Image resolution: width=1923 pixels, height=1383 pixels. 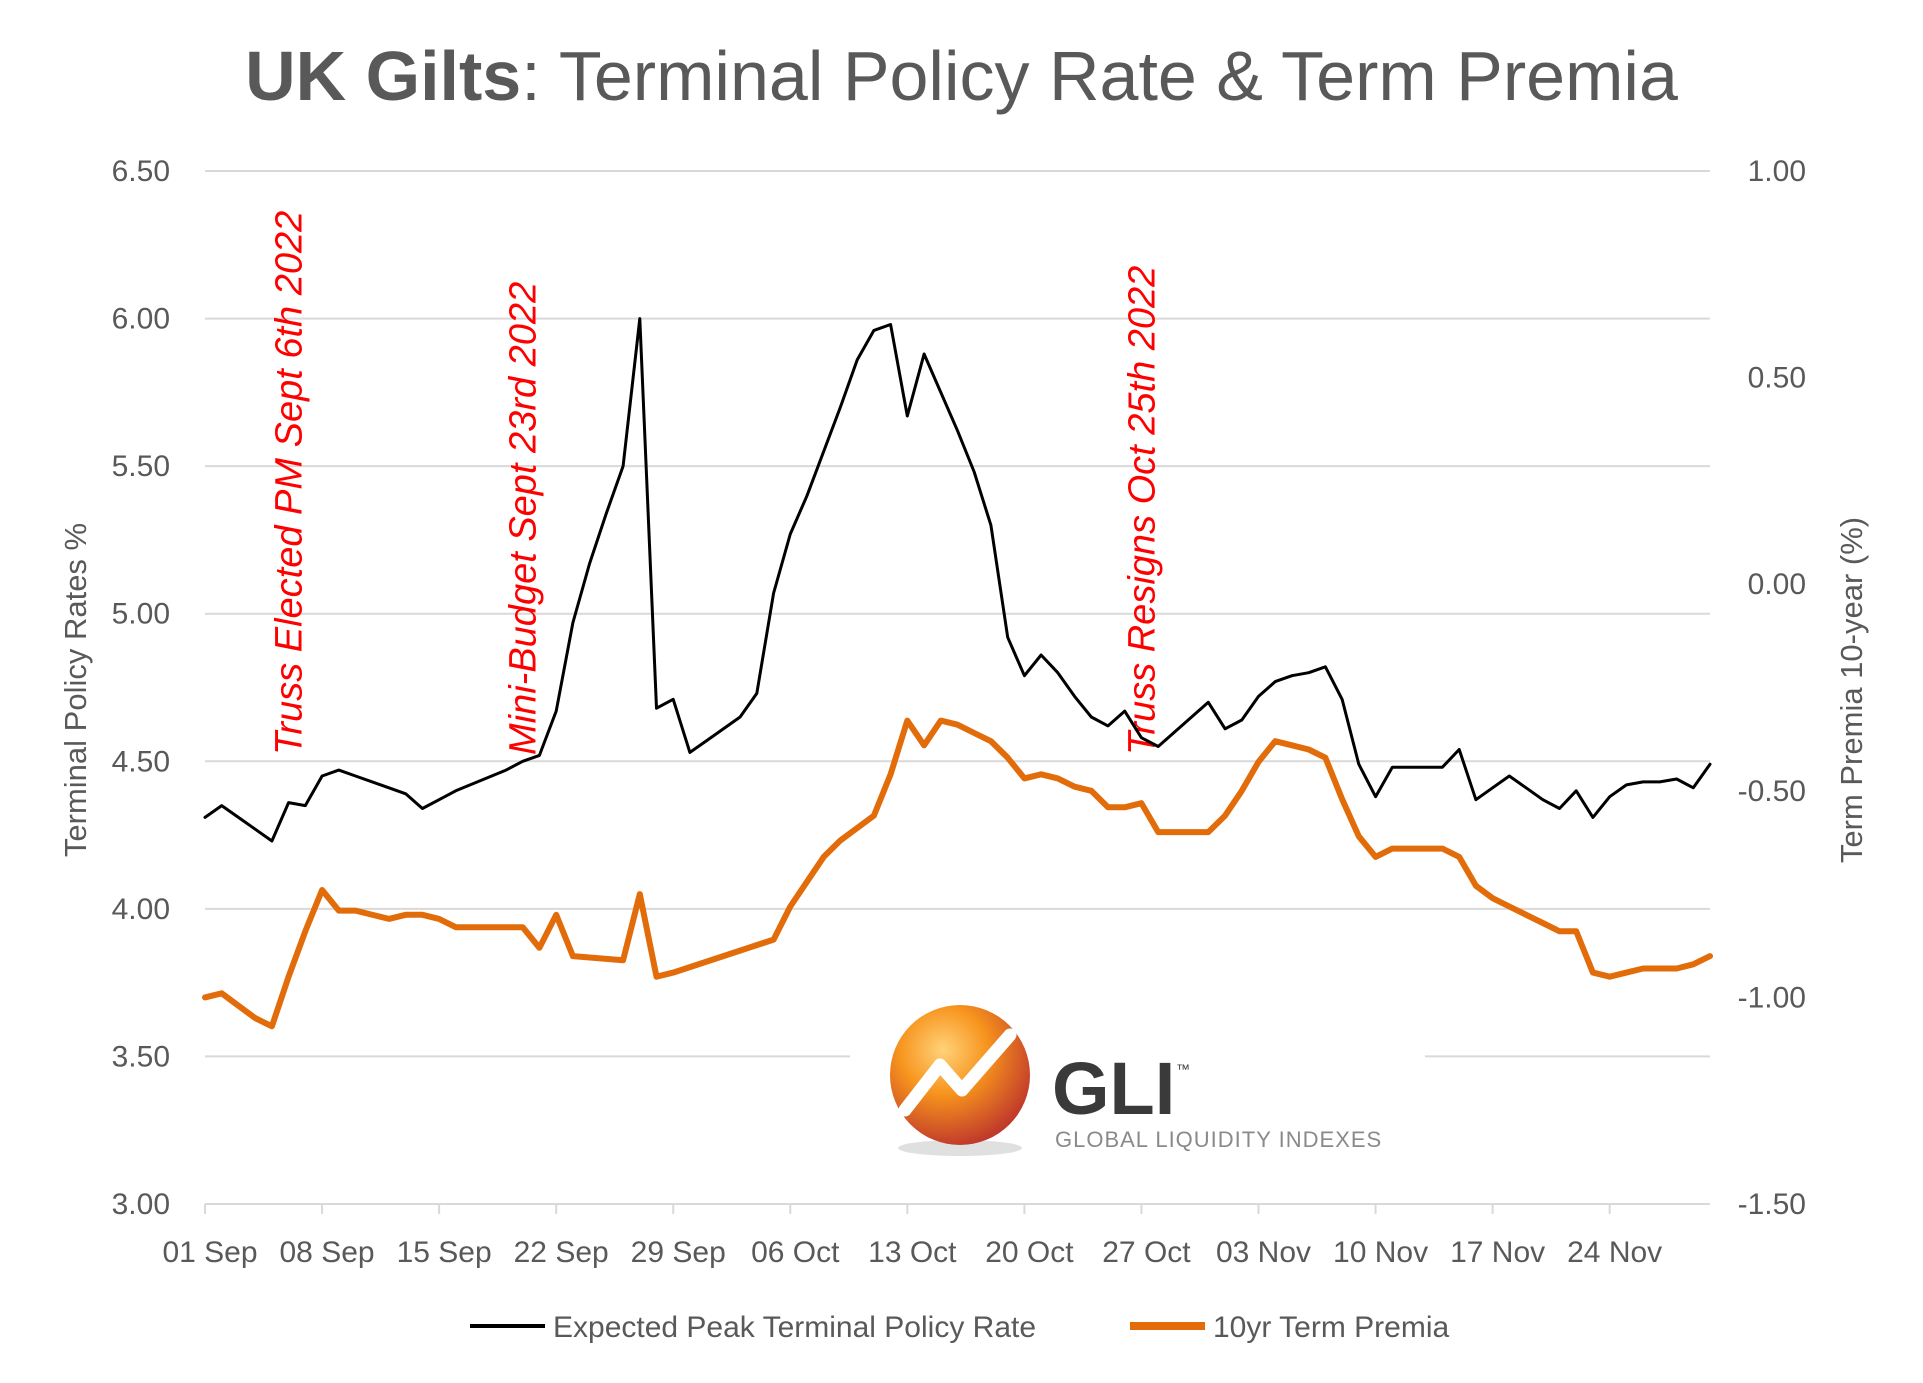 I want to click on y-left-tick-label: 5.50, so click(x=141, y=466).